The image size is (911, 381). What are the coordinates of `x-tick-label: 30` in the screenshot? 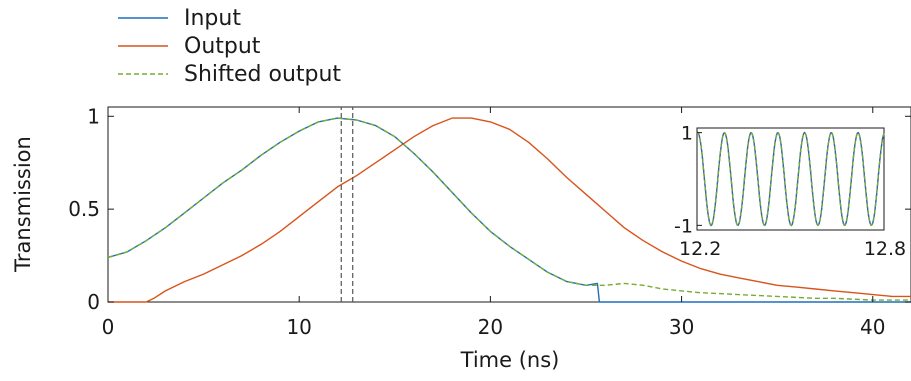 It's located at (681, 327).